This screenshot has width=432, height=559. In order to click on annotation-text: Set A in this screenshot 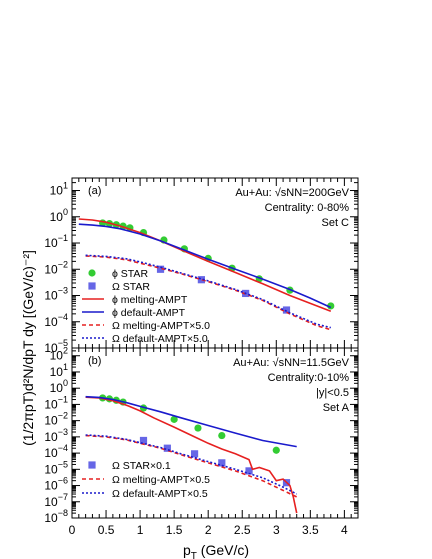, I will do `click(336, 408)`.